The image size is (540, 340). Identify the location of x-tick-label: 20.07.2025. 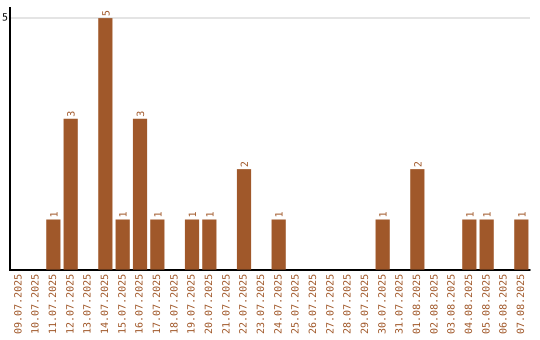
(209, 304).